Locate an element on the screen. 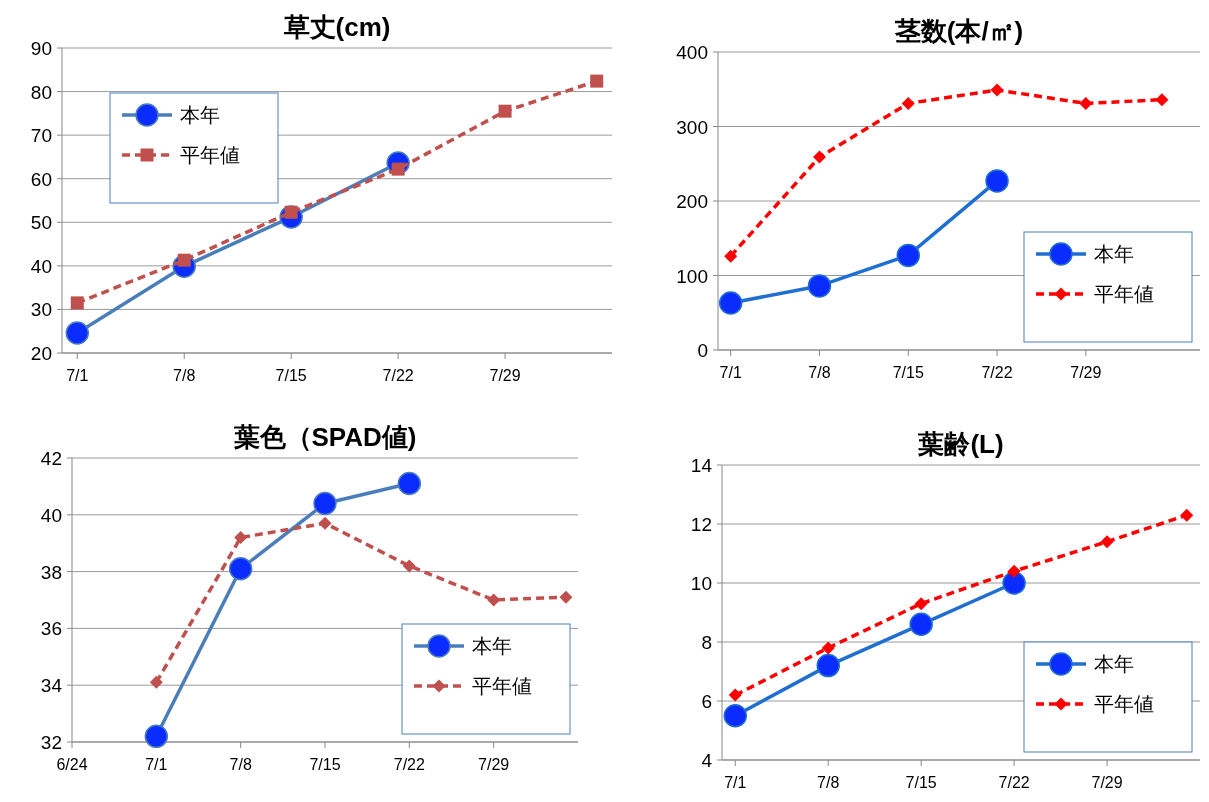 This screenshot has width=1209, height=802. y-tick-label: 100 is located at coordinates (692, 276).